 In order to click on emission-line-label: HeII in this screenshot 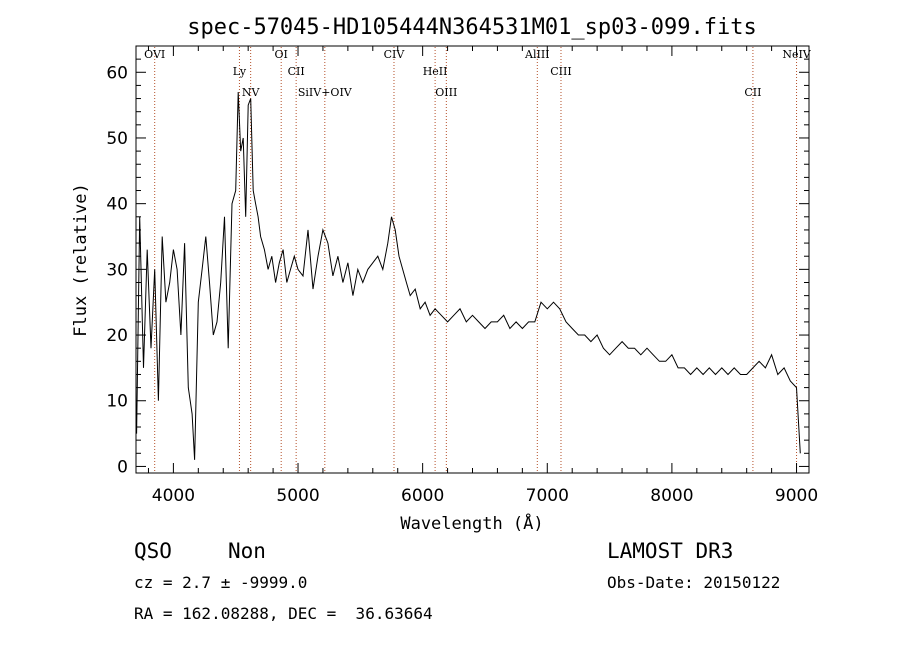, I will do `click(435, 71)`.